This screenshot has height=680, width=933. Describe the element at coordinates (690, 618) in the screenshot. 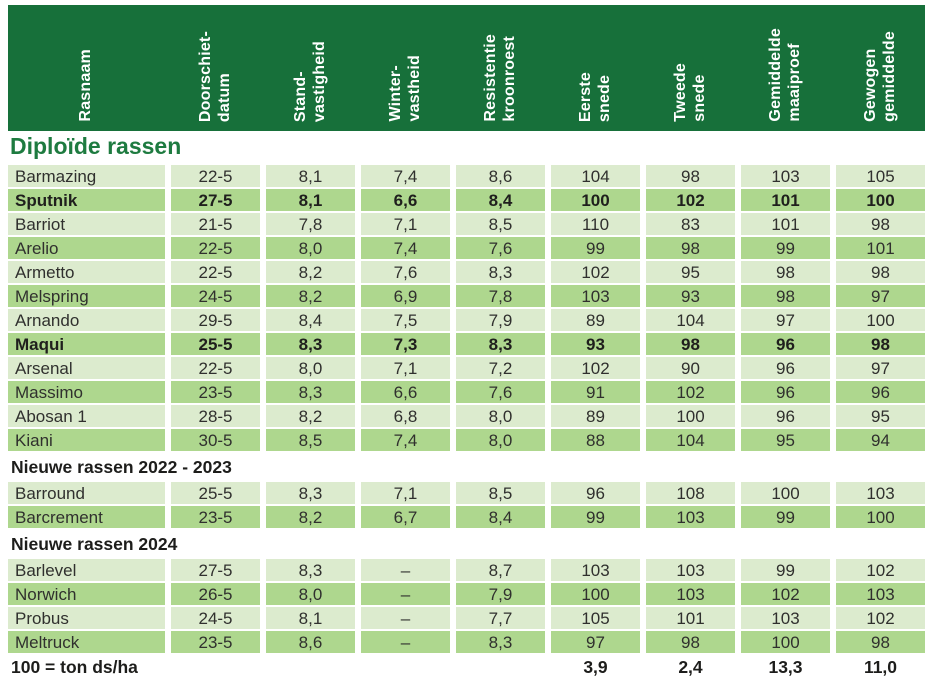

I see `value-cell-tweede-snede: 101` at that location.